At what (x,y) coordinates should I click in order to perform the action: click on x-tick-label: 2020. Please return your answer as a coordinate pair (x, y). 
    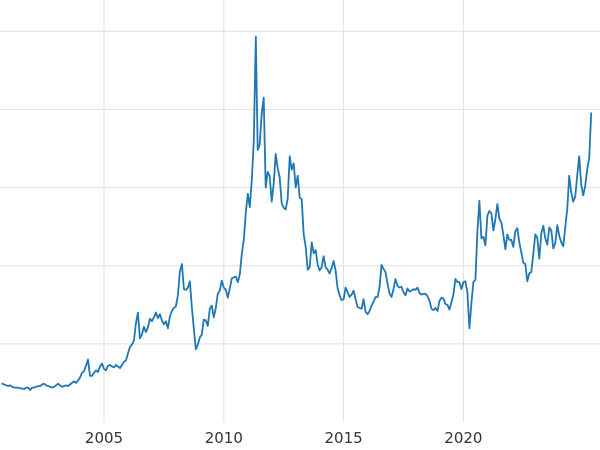
    Looking at the image, I should click on (463, 438).